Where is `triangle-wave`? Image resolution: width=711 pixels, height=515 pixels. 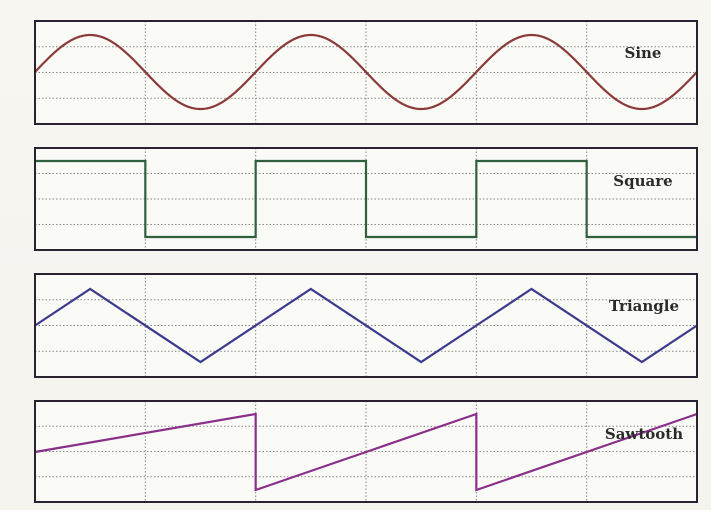 triangle-wave is located at coordinates (366, 325).